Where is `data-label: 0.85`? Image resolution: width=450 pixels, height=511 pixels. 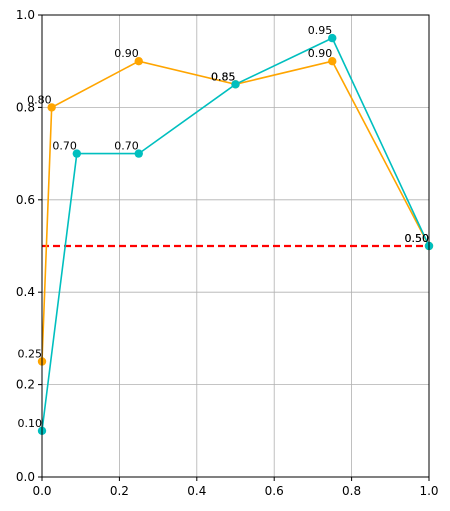
data-label: 0.85 is located at coordinates (223, 76).